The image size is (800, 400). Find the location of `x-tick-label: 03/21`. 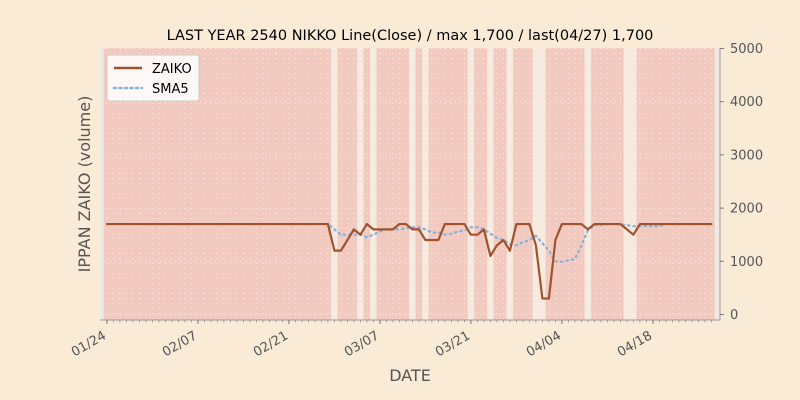

x-tick-label: 03/21 is located at coordinates (453, 344).